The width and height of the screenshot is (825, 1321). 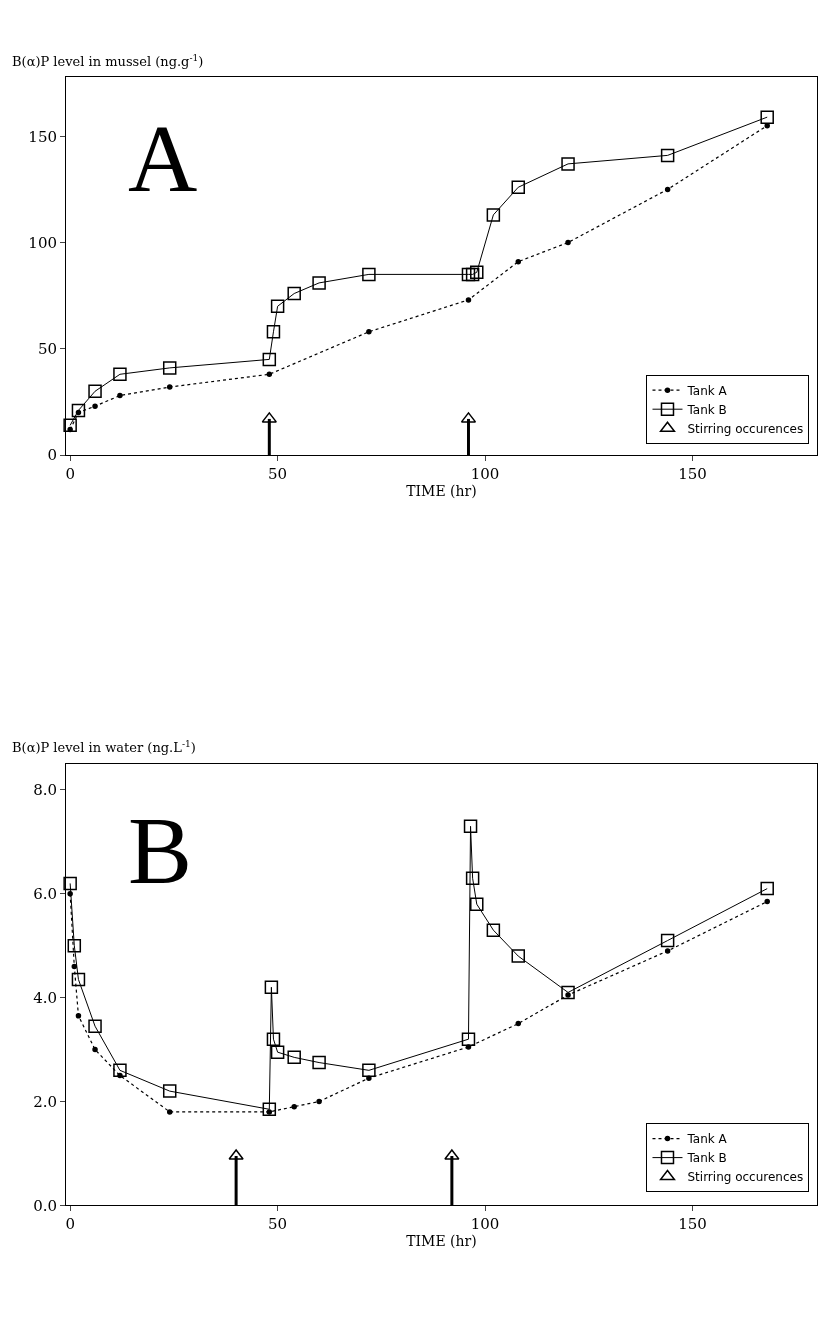 What do you see at coordinates (45, 1101) in the screenshot?
I see `y-tick-label: 2.0` at bounding box center [45, 1101].